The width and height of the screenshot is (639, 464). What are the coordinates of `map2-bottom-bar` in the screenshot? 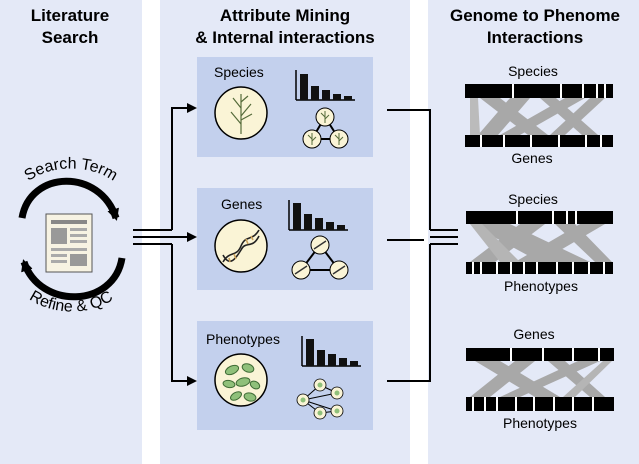 It's located at (539, 268).